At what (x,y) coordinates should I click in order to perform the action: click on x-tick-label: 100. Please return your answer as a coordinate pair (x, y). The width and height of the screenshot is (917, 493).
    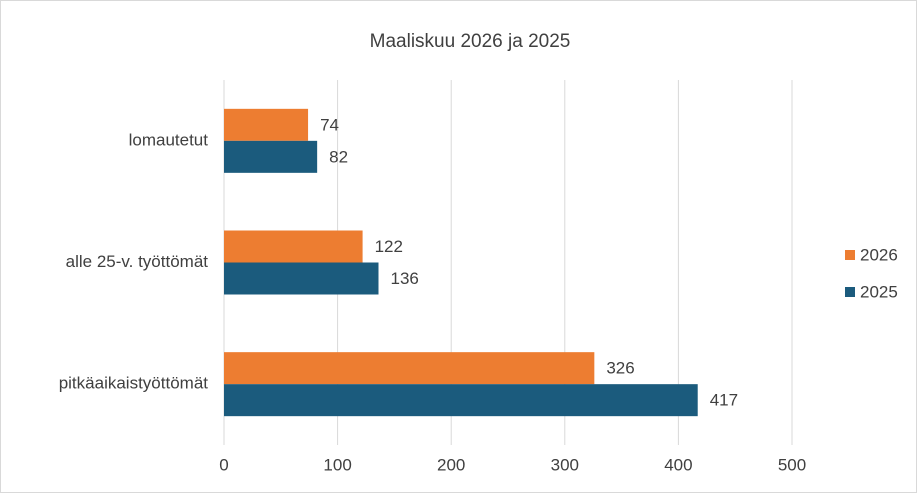
    Looking at the image, I should click on (337, 464).